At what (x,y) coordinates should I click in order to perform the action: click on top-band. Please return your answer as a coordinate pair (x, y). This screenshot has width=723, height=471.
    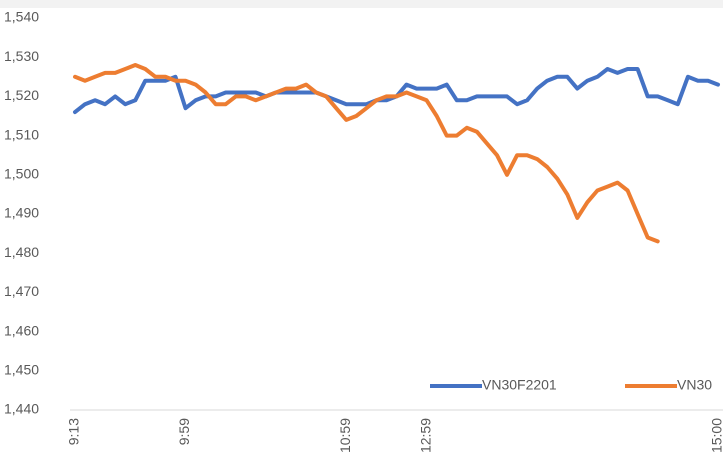
    Looking at the image, I should click on (361, 4).